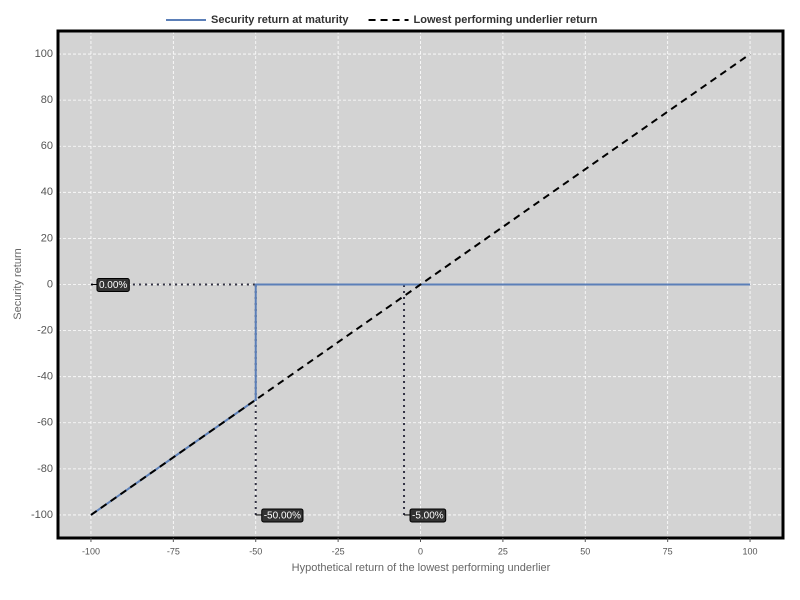 This screenshot has width=800, height=600. I want to click on annotation-label: -5.00%, so click(428, 516).